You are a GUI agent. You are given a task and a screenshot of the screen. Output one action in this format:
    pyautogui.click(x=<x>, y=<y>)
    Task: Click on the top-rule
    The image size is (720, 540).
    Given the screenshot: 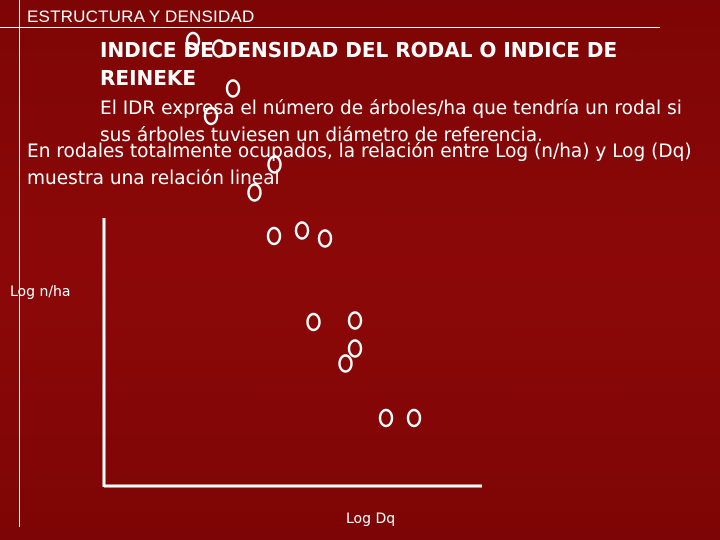 What is the action you would take?
    pyautogui.click(x=330, y=27)
    